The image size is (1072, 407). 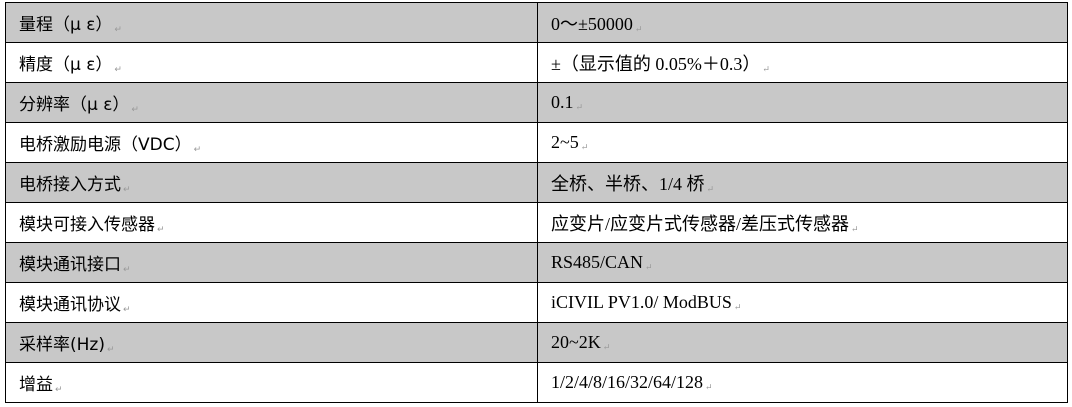 I want to click on spec-label: 电桥接入方式, so click(x=70, y=185).